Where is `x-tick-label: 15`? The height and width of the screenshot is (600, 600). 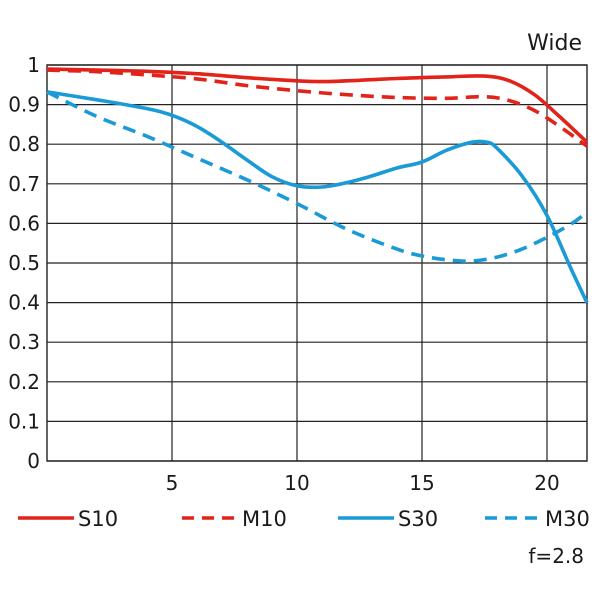
x-tick-label: 15 is located at coordinates (421, 483).